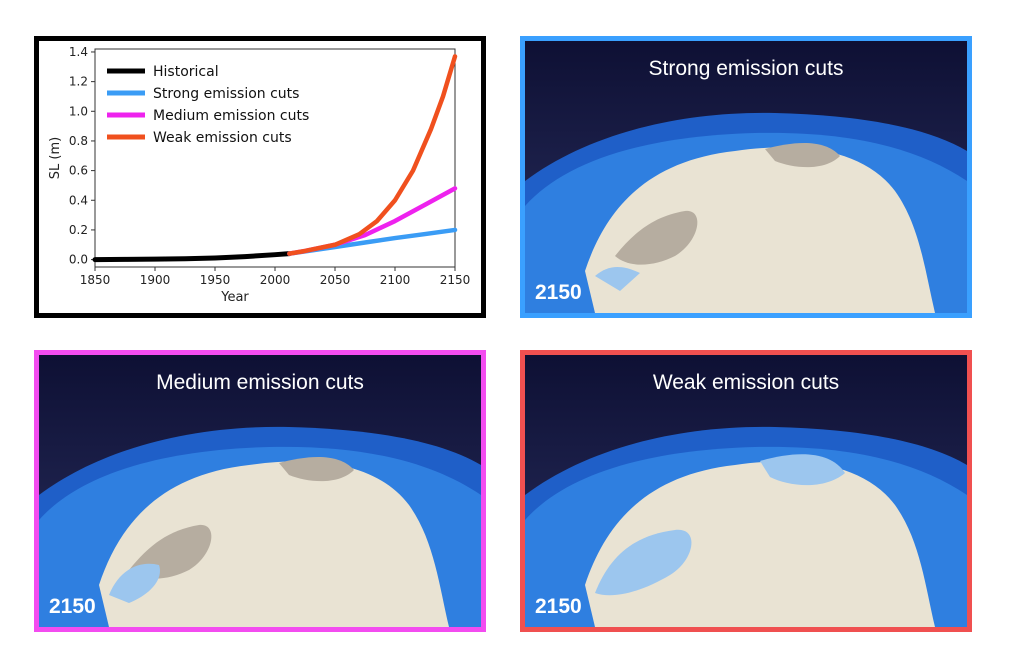 Image resolution: width=1024 pixels, height=672 pixels. I want to click on y-tick-label: 1.4, so click(78, 52).